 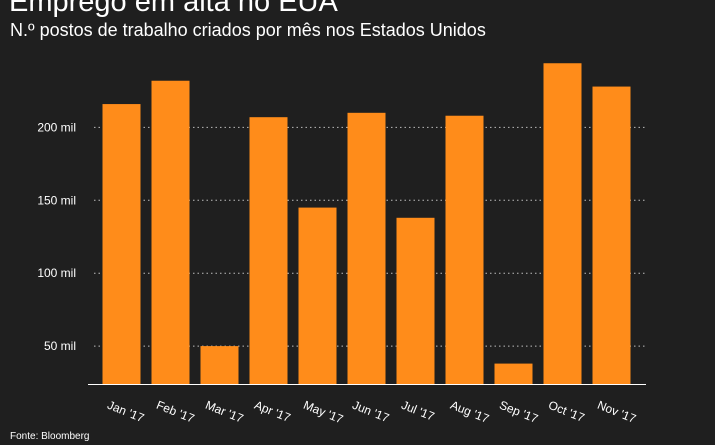 I want to click on x-tick-label: Aug '17, so click(x=469, y=412).